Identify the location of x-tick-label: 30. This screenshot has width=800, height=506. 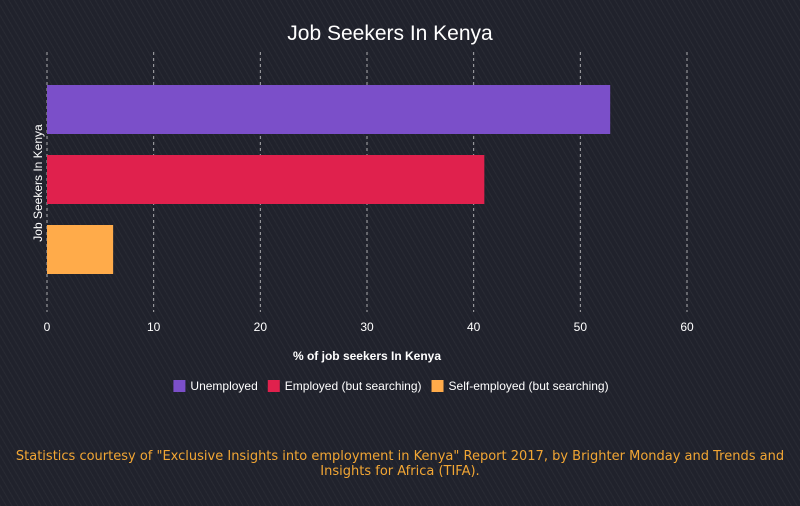
(367, 327).